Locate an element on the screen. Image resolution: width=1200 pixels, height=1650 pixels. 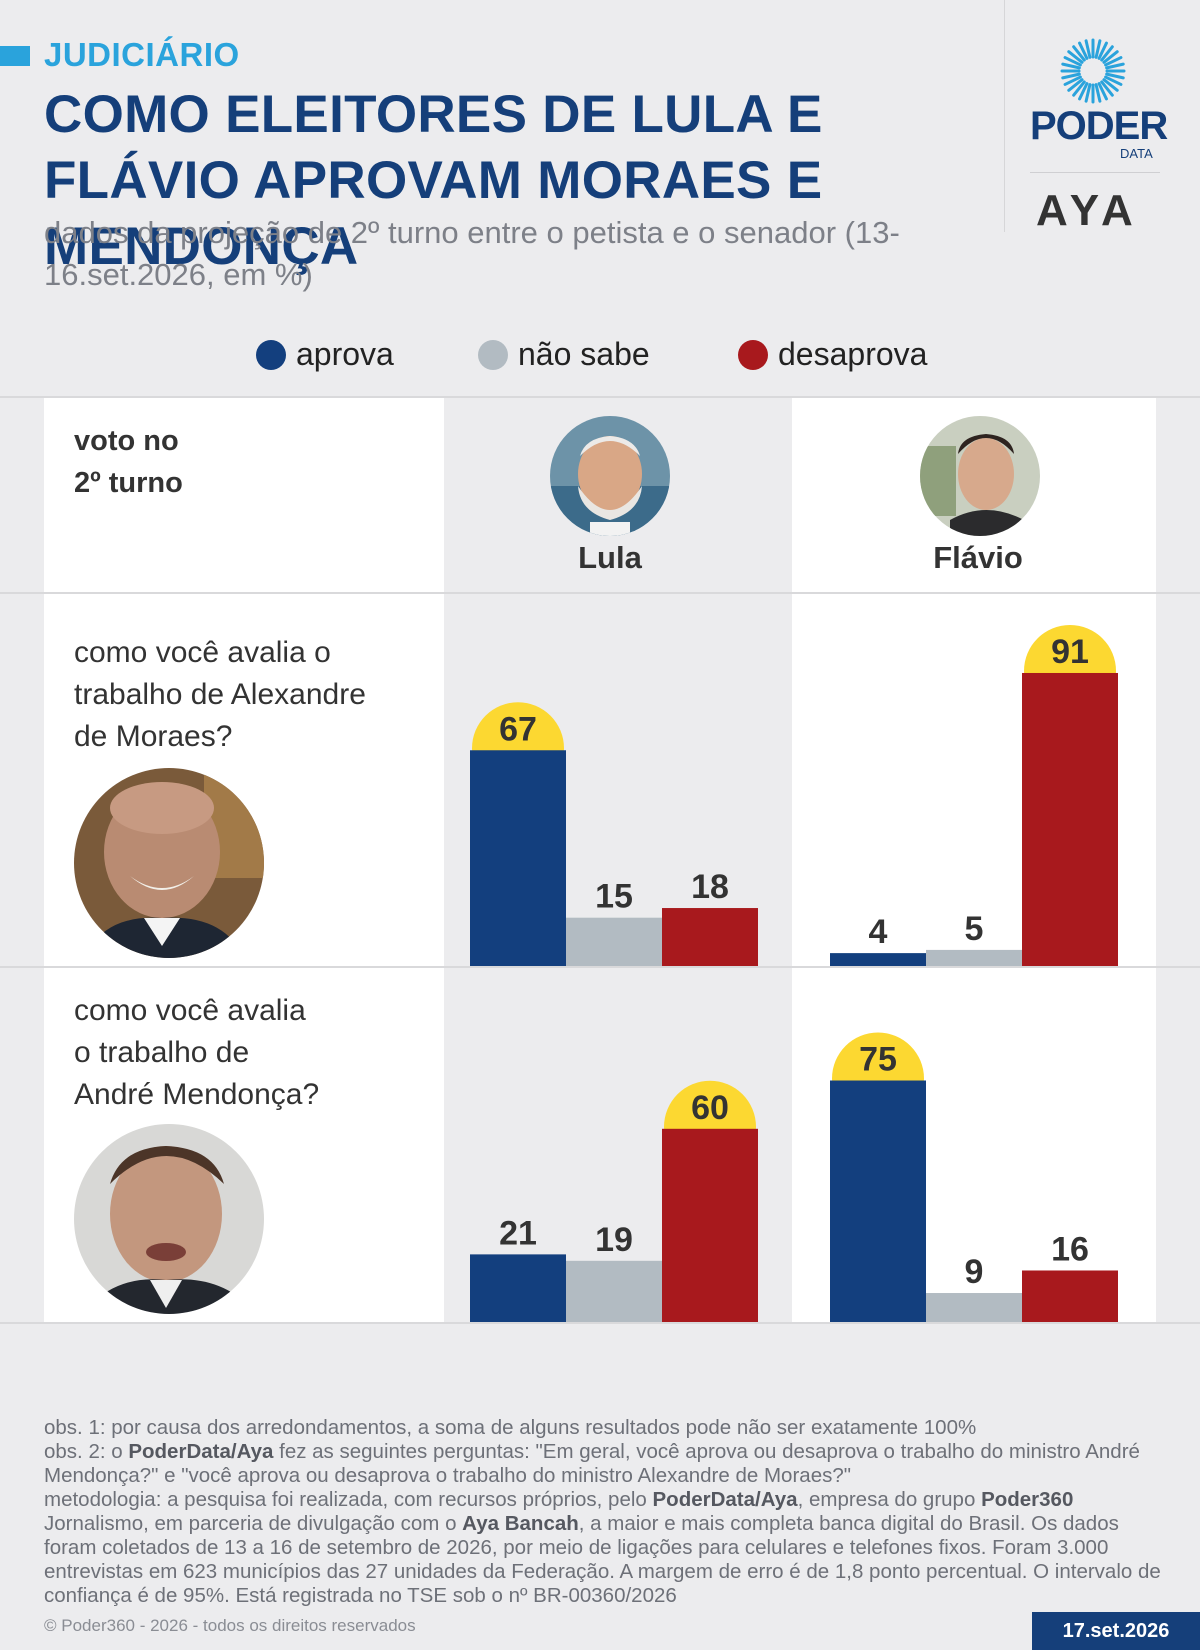
header-label-cell is located at coordinates (244, 495).